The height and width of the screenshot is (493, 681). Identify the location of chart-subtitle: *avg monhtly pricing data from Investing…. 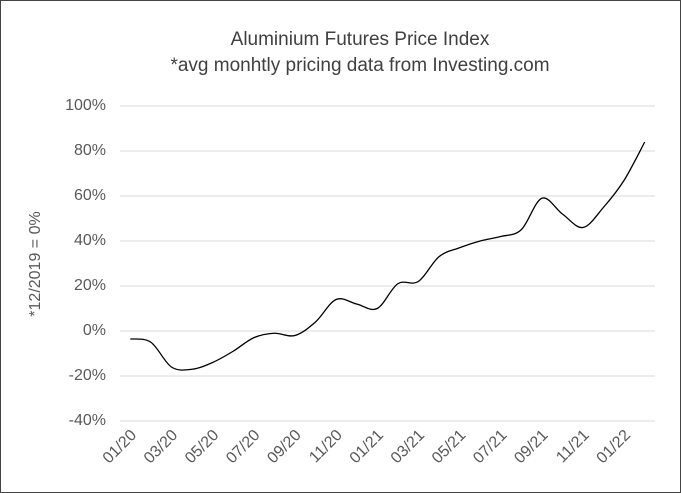
(359, 65).